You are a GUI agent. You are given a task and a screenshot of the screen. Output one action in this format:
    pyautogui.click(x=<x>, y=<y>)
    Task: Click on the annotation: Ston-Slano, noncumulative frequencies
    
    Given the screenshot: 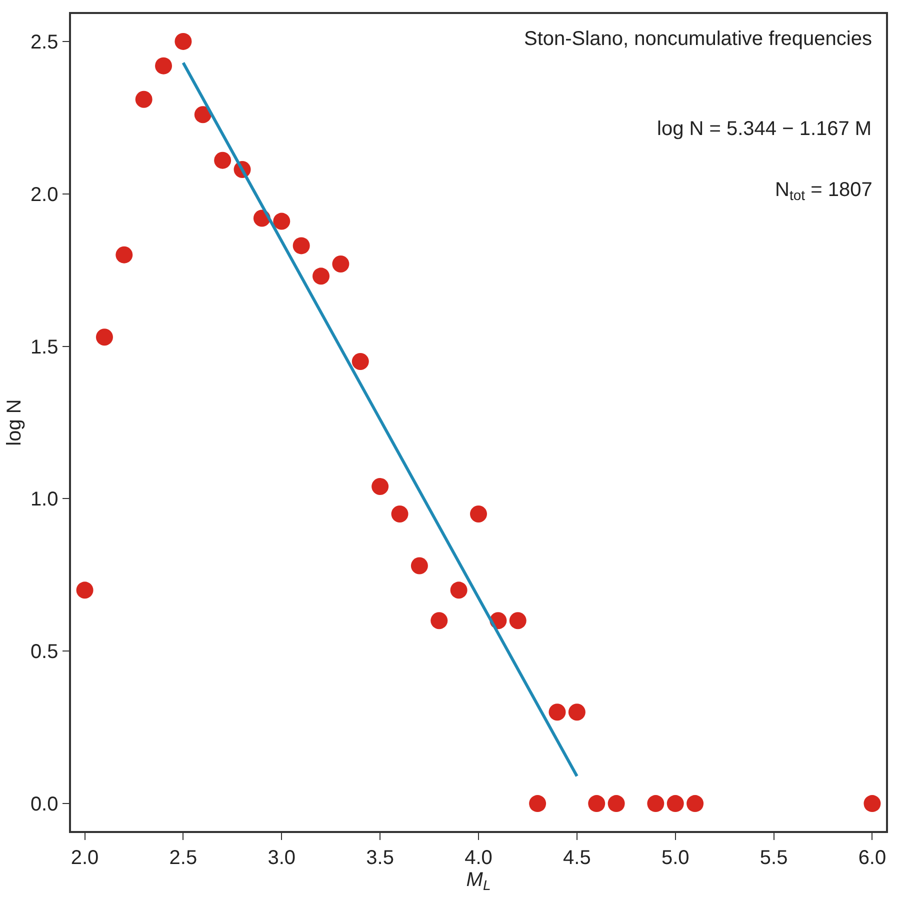 What is the action you would take?
    pyautogui.click(x=698, y=39)
    